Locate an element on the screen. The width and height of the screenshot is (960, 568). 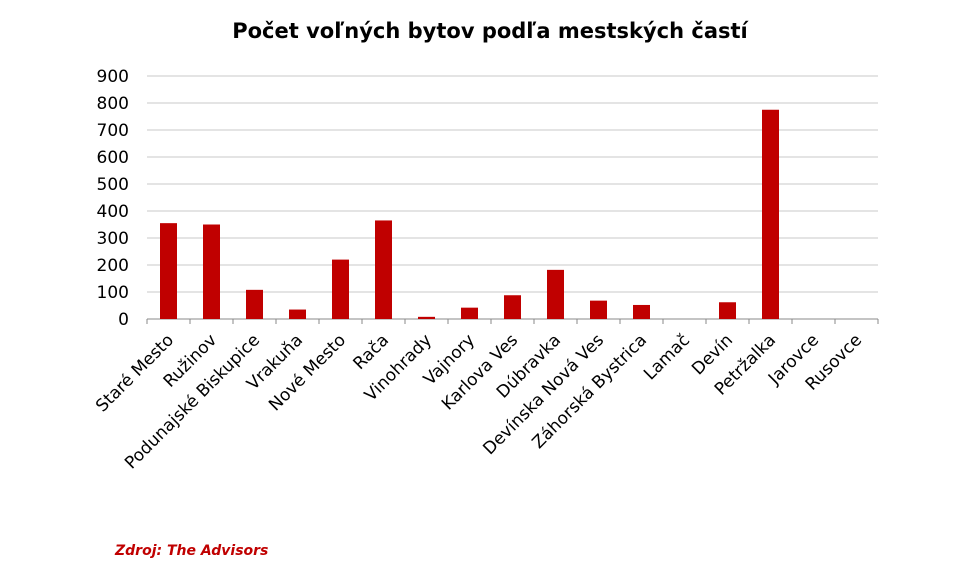
y-tick-label: 700 is located at coordinates (113, 131).